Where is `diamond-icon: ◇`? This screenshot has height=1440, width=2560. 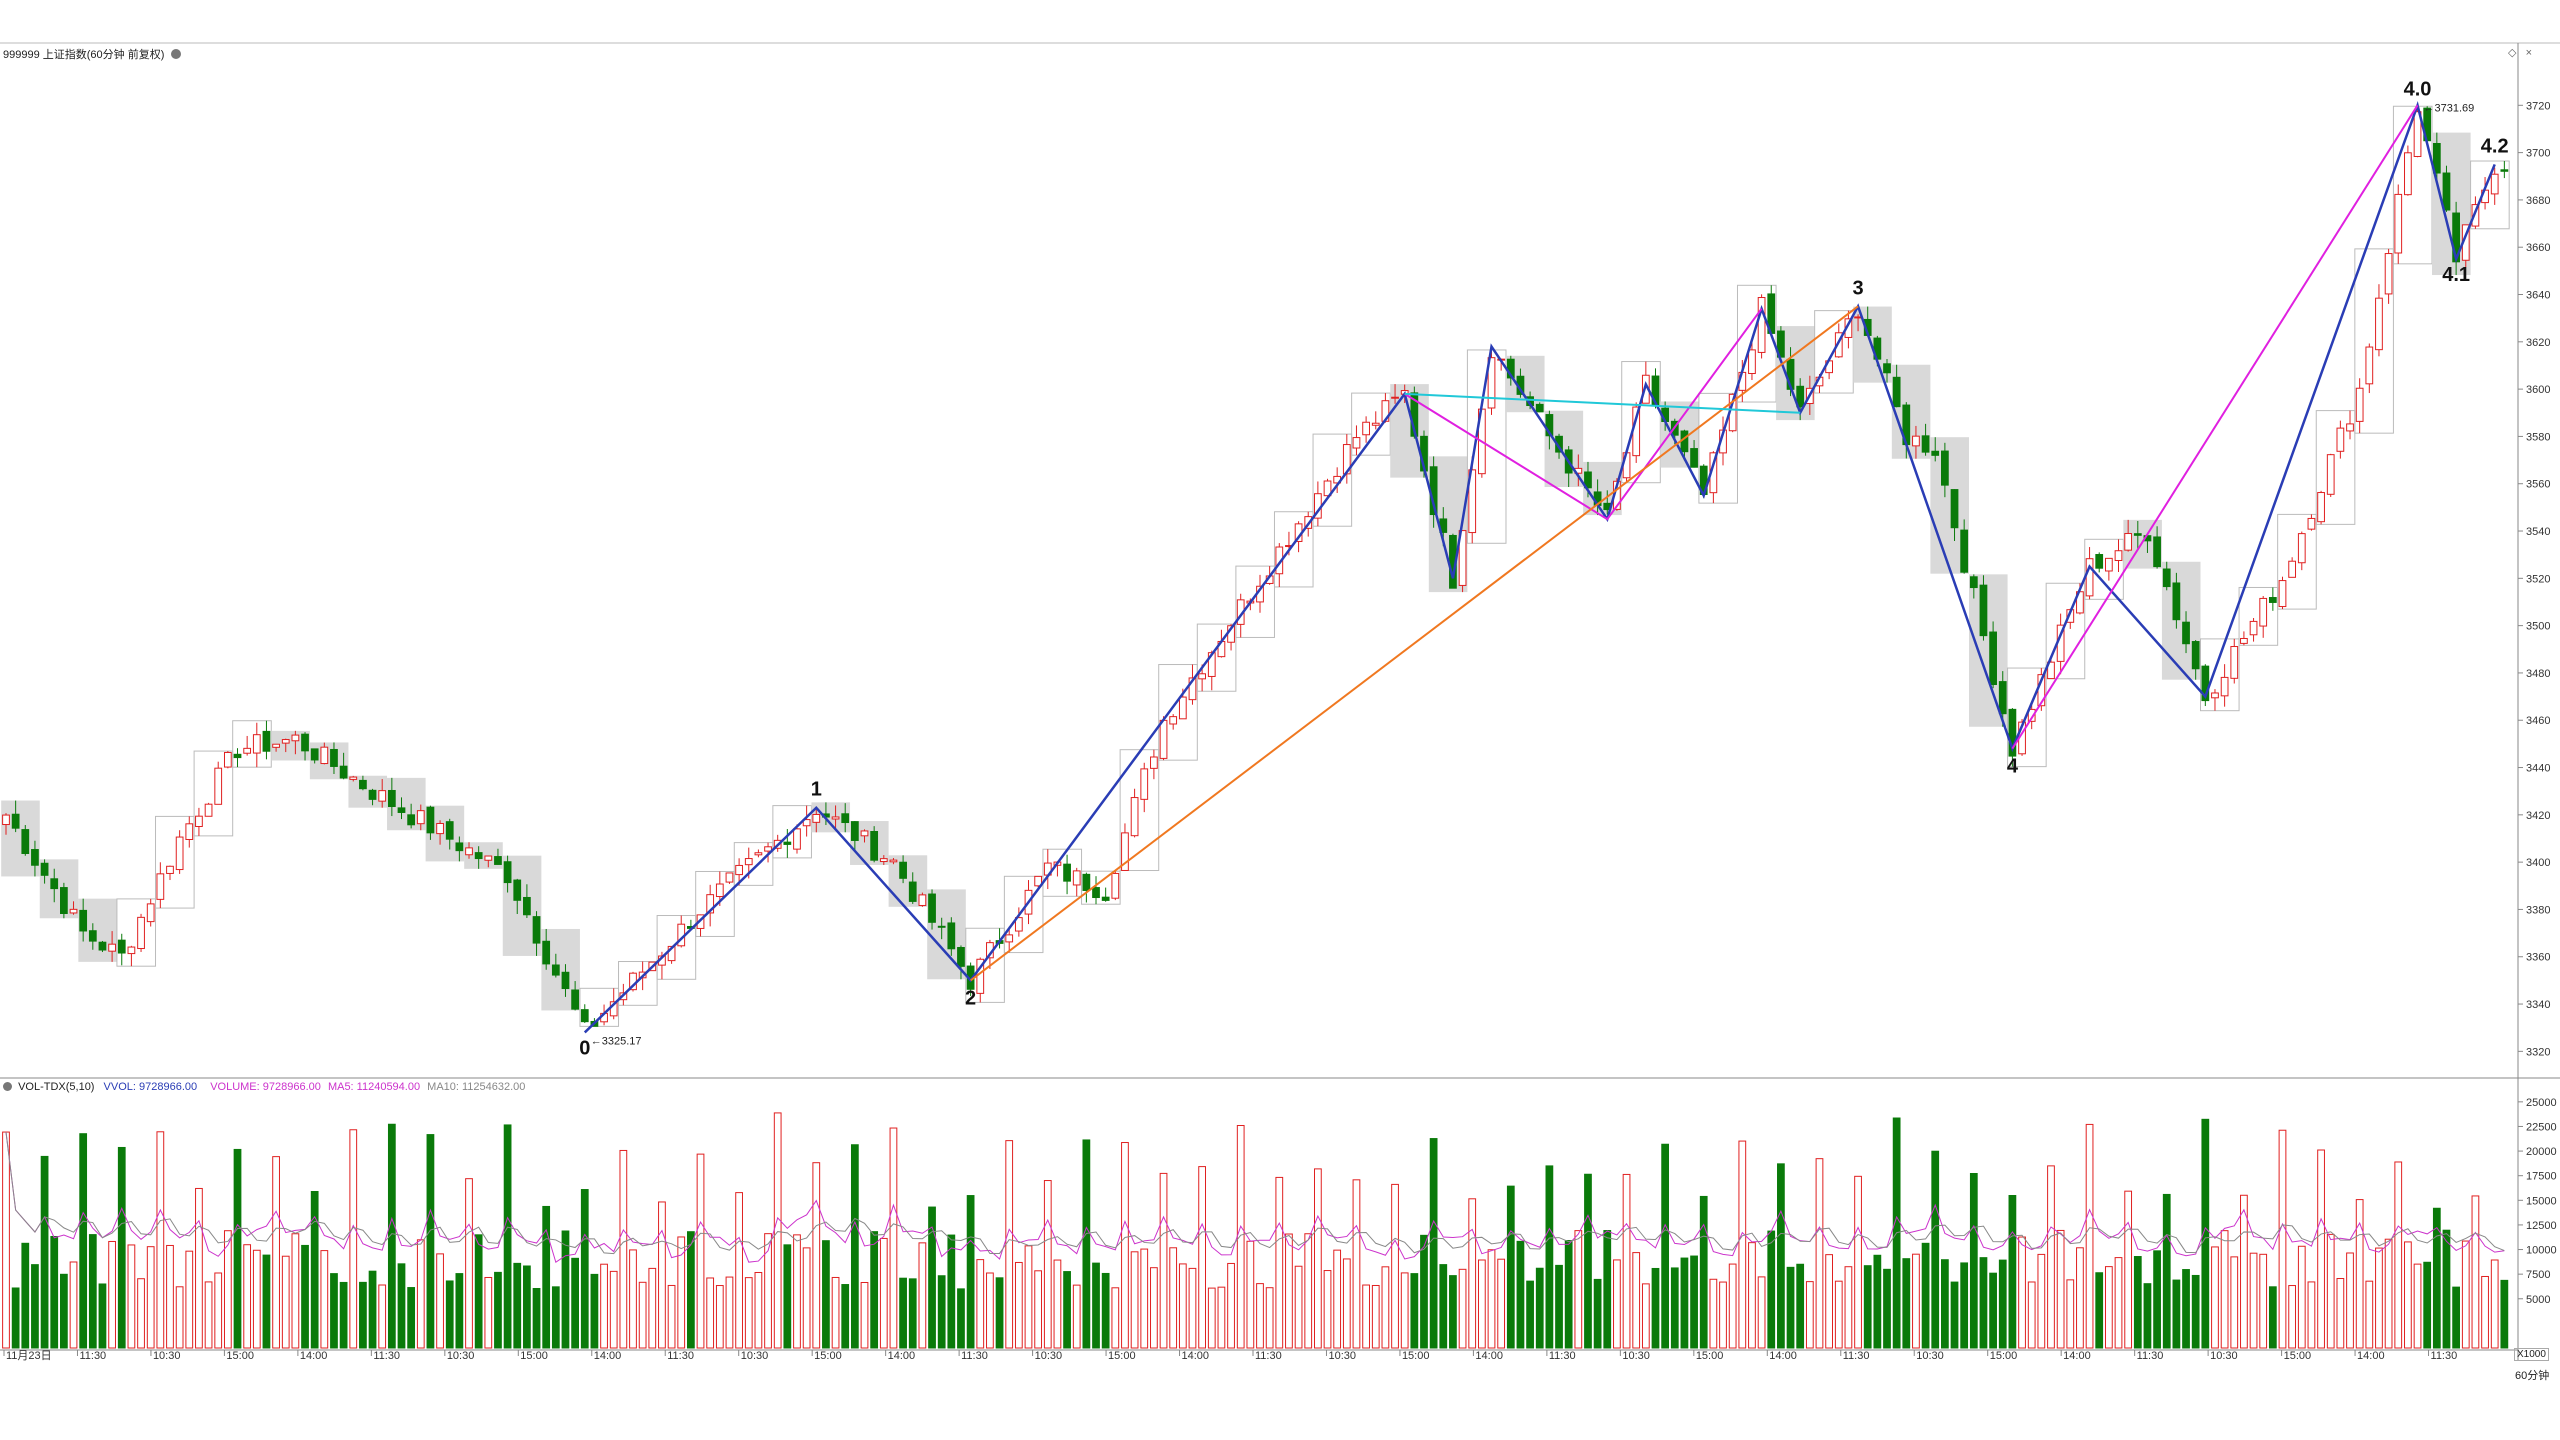 diamond-icon: ◇ is located at coordinates (2512, 53).